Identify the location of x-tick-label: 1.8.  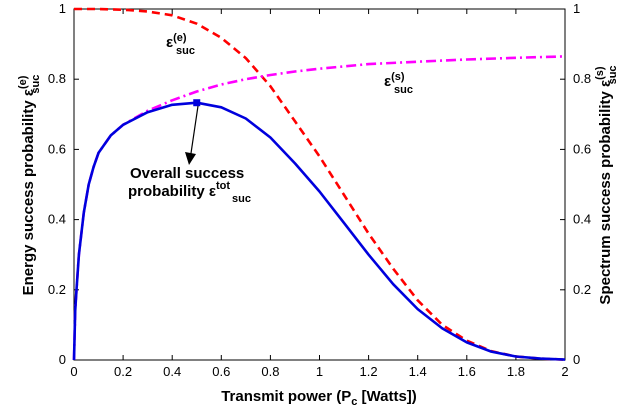
(516, 371).